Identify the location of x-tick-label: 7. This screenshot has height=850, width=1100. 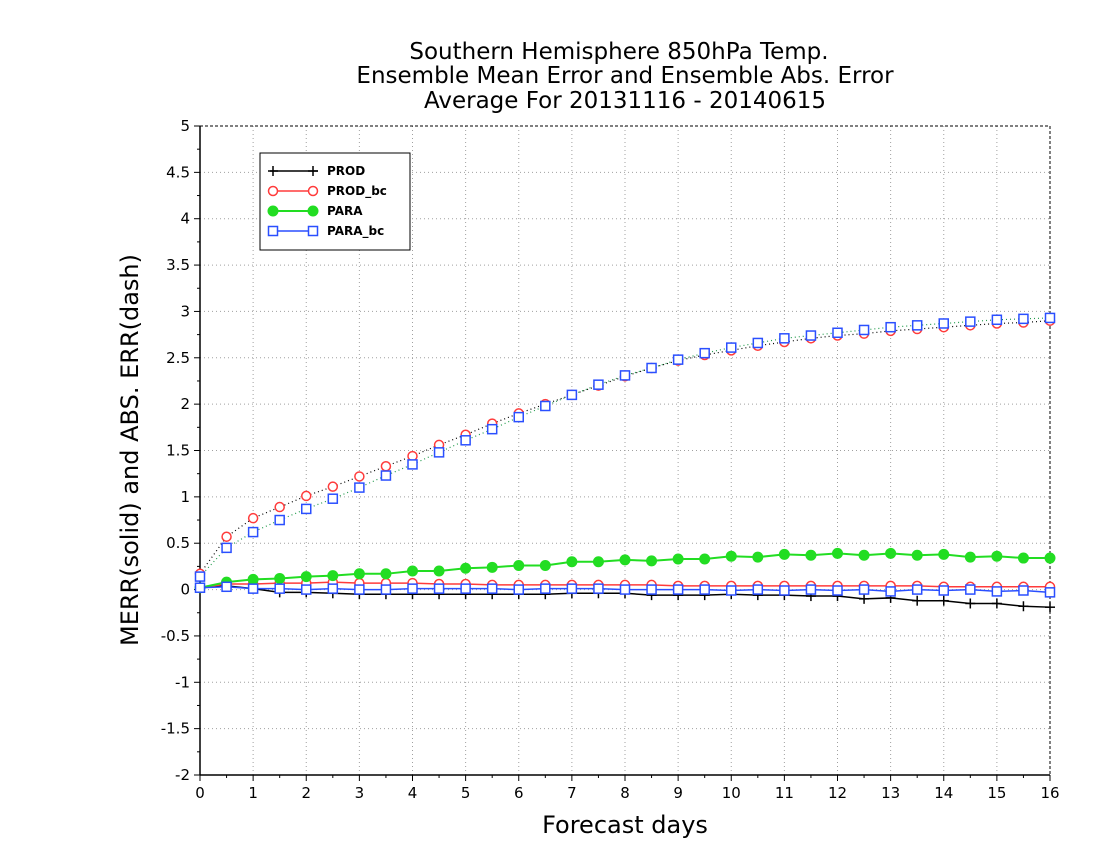
(572, 793).